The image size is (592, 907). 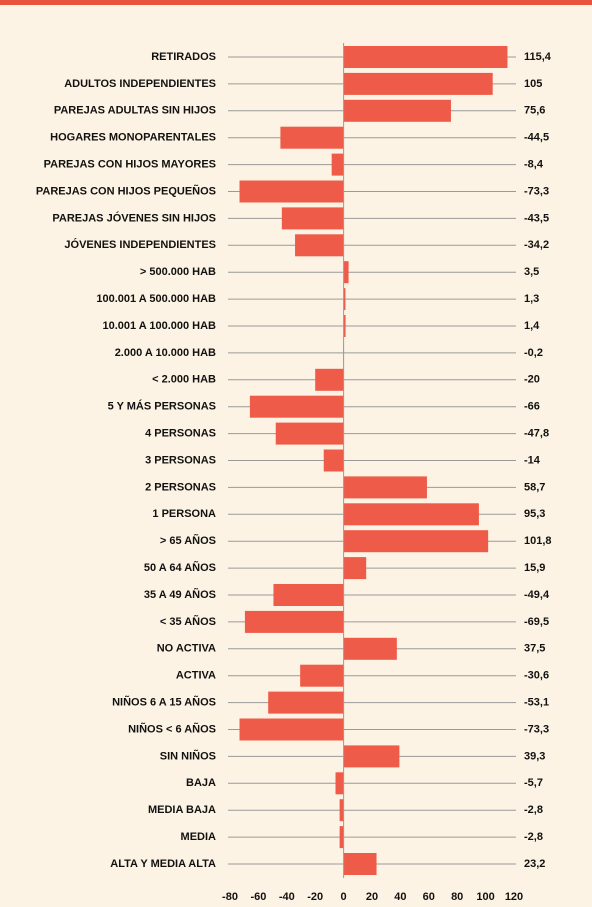 I want to click on category-label: HOGARES MONOPARENTALES, so click(x=133, y=138).